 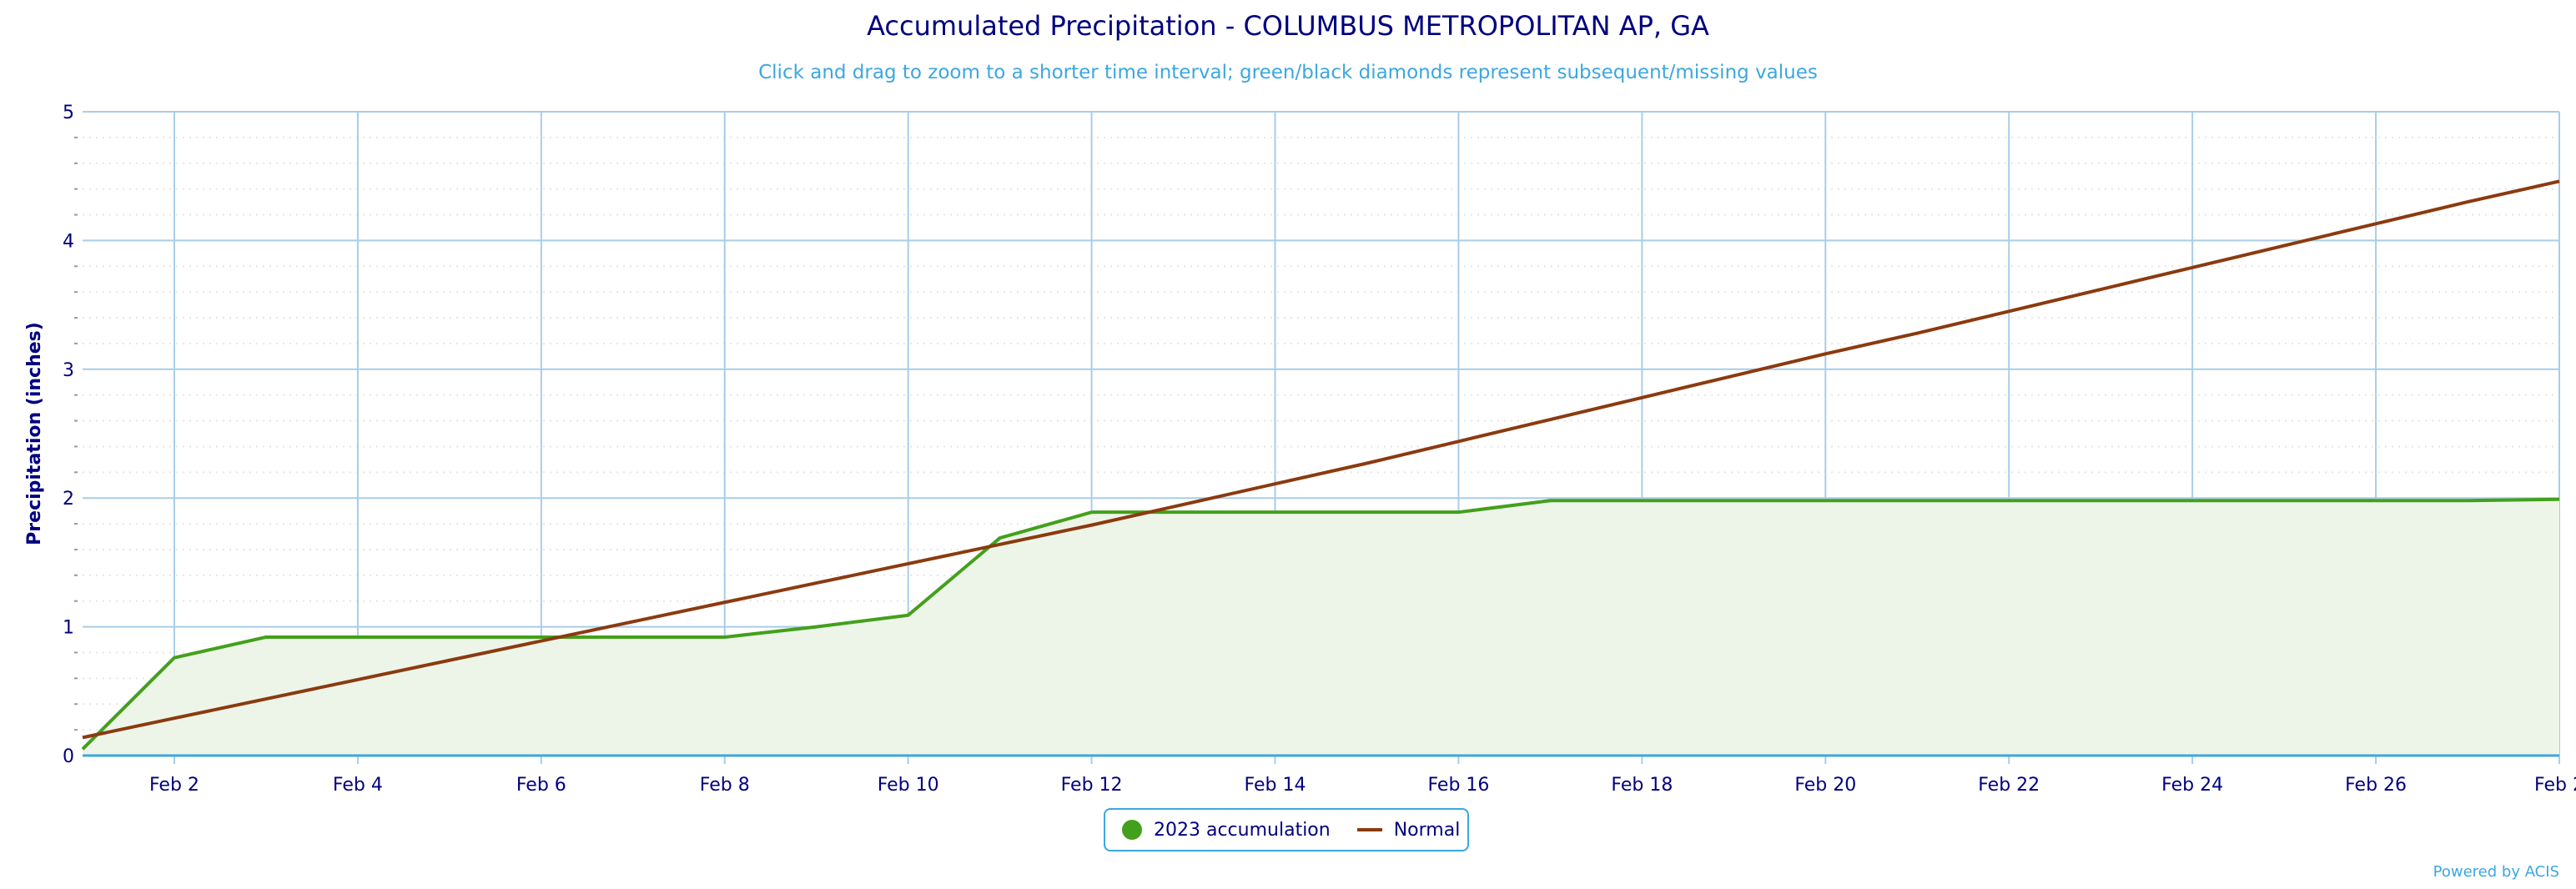 I want to click on legend-item-accumulation: 2023 accumulation, so click(x=1242, y=830).